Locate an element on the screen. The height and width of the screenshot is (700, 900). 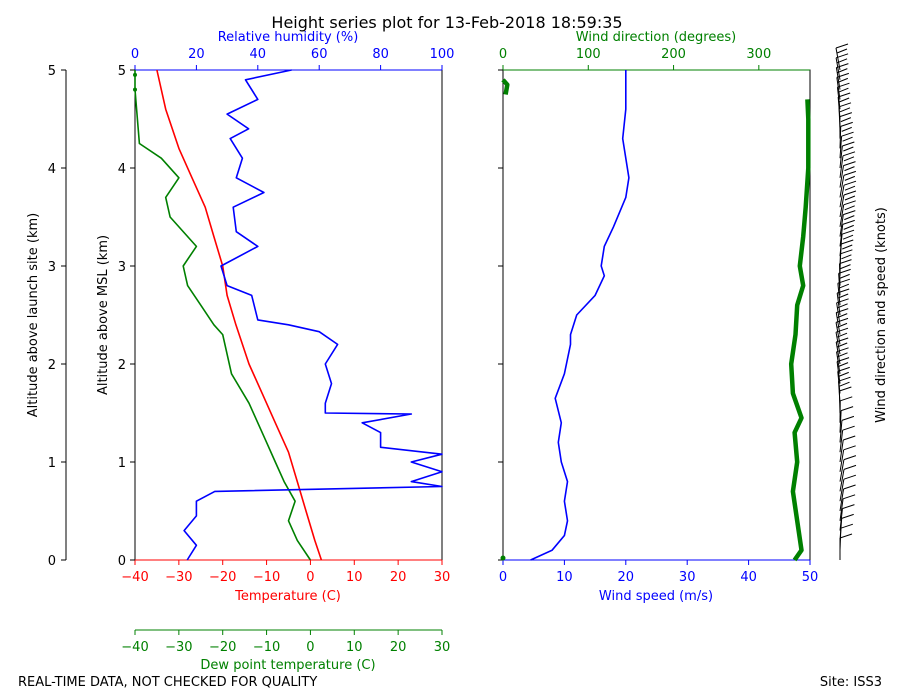
dewpoint-axis-label: Dew point temperature (C) is located at coordinates (287, 665).